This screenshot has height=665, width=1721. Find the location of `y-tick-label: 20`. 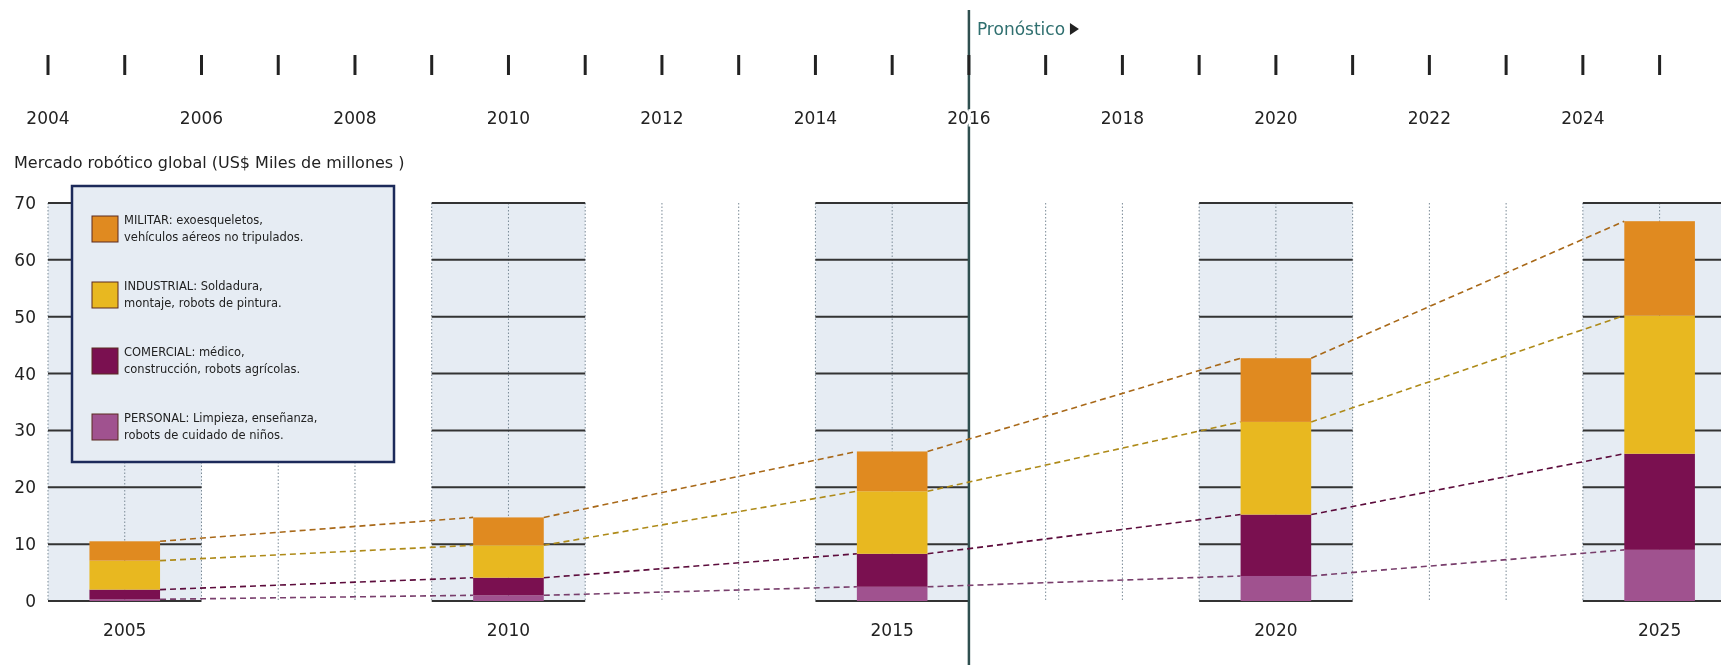

y-tick-label: 20 is located at coordinates (25, 487).